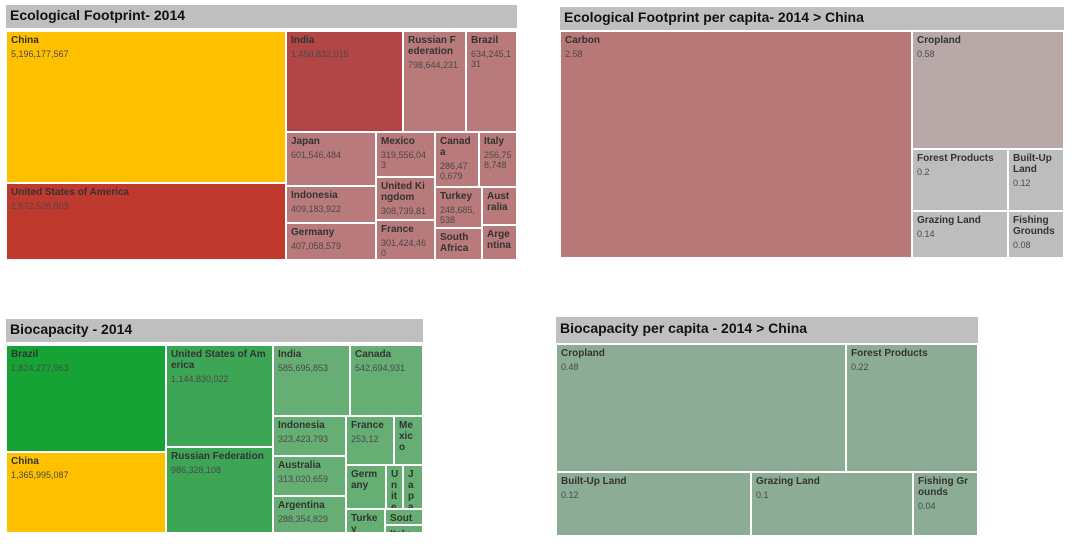 The width and height of the screenshot is (1076, 551). Describe the element at coordinates (923, 172) in the screenshot. I see `tile-value: 0.2` at that location.